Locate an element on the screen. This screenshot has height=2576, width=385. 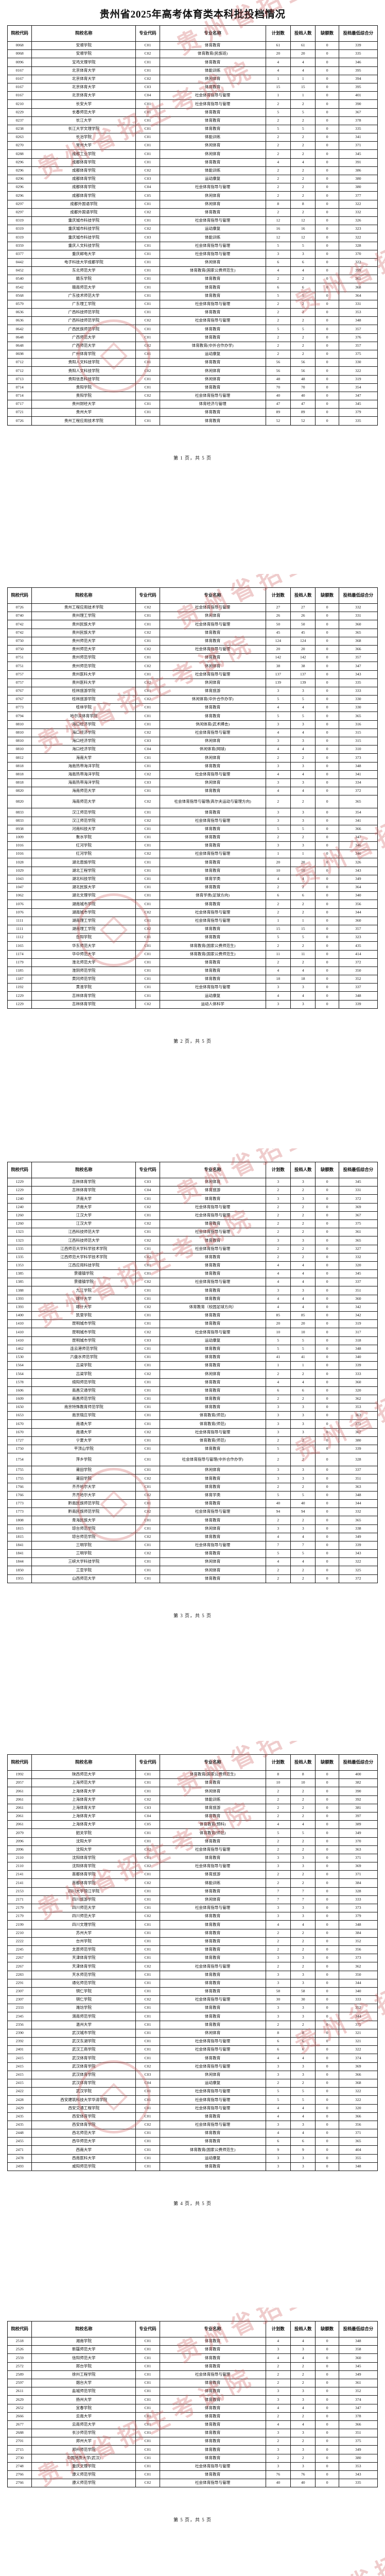
cell-admitted-count: 58 is located at coordinates (303, 1991).